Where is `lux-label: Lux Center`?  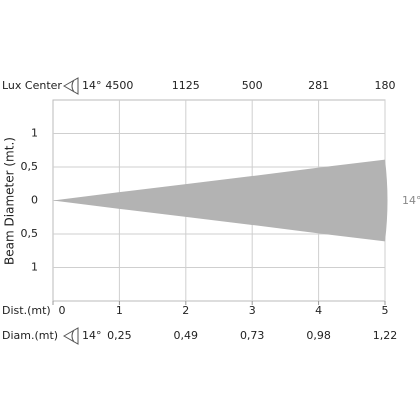 lux-label: Lux Center is located at coordinates (32, 85).